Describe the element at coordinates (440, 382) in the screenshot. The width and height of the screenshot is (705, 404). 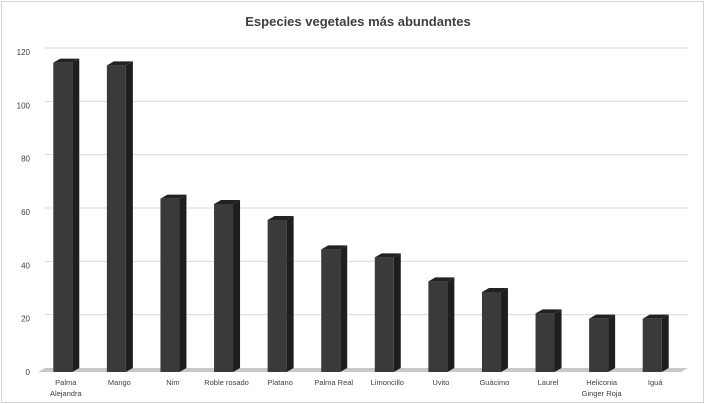
I see `x-tick-label: Uvito` at that location.